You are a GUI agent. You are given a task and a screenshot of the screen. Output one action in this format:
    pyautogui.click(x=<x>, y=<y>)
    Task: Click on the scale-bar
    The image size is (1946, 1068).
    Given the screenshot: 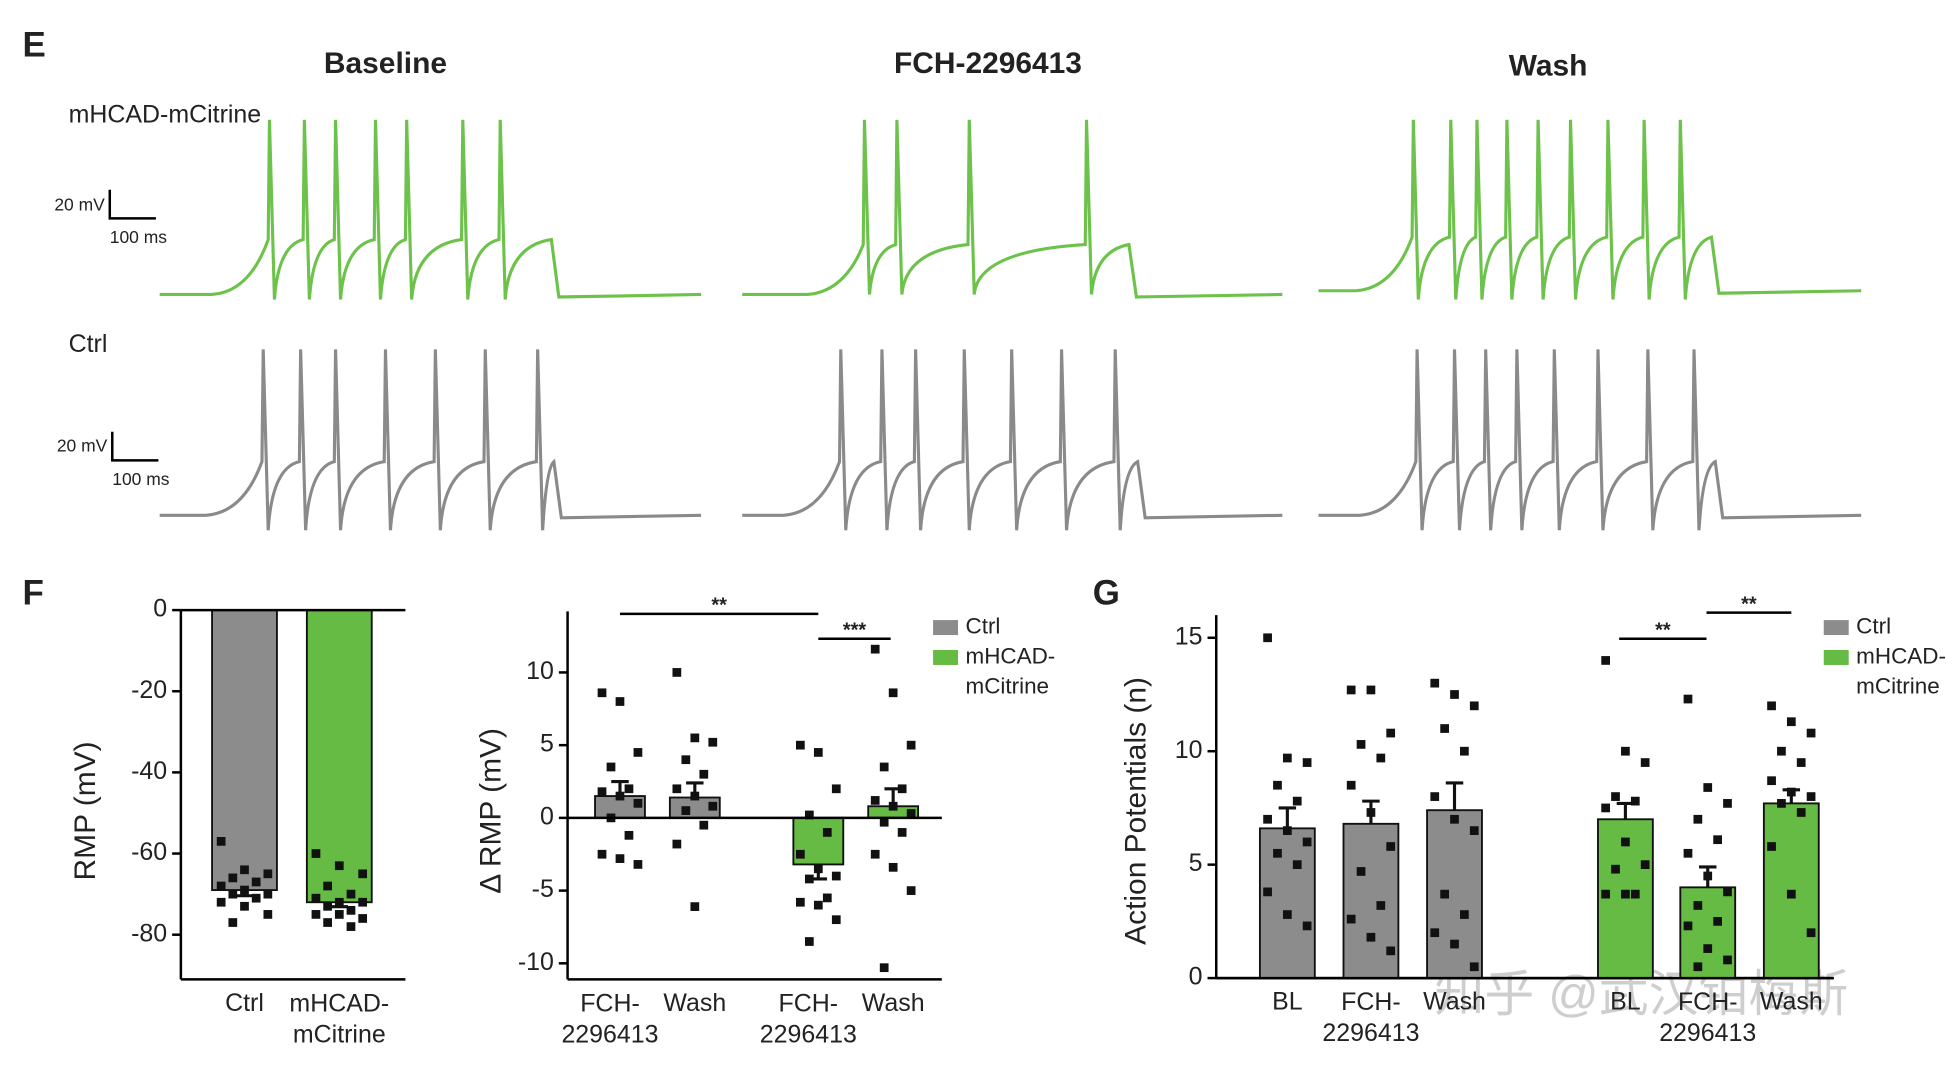 What is the action you would take?
    pyautogui.click(x=135, y=446)
    